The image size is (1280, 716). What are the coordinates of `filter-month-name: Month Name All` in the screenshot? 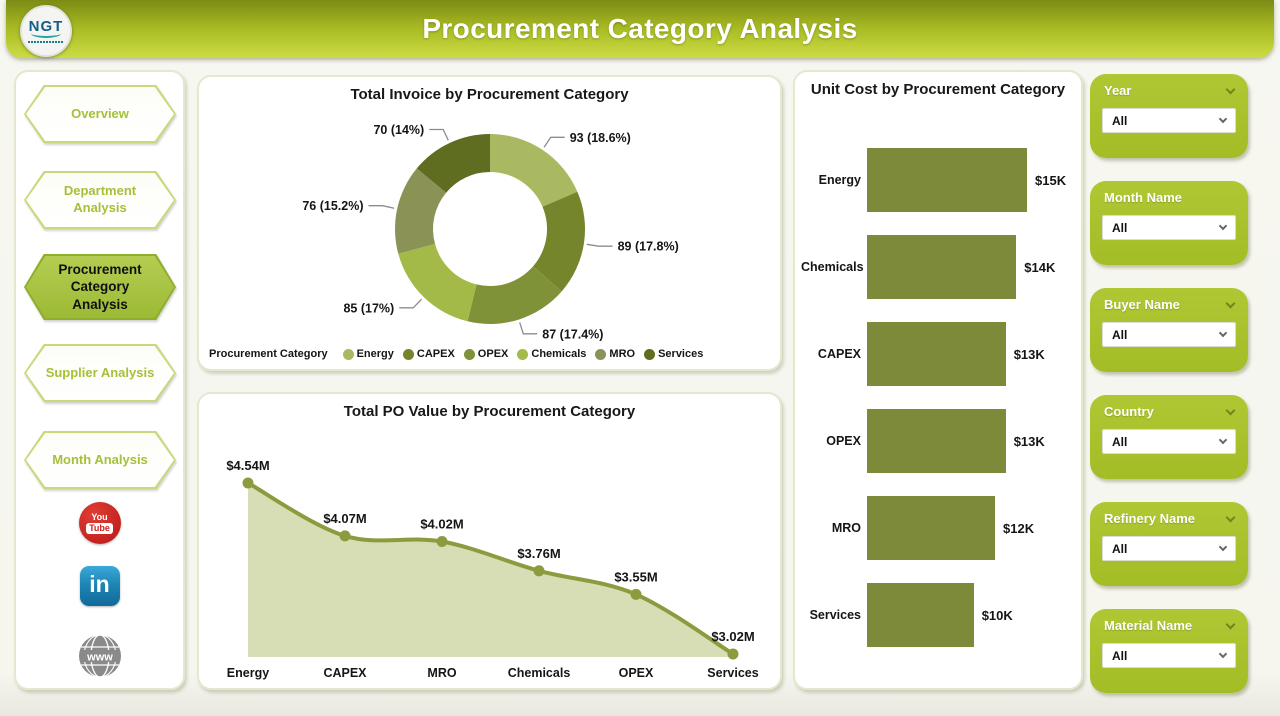 It's located at (1169, 223).